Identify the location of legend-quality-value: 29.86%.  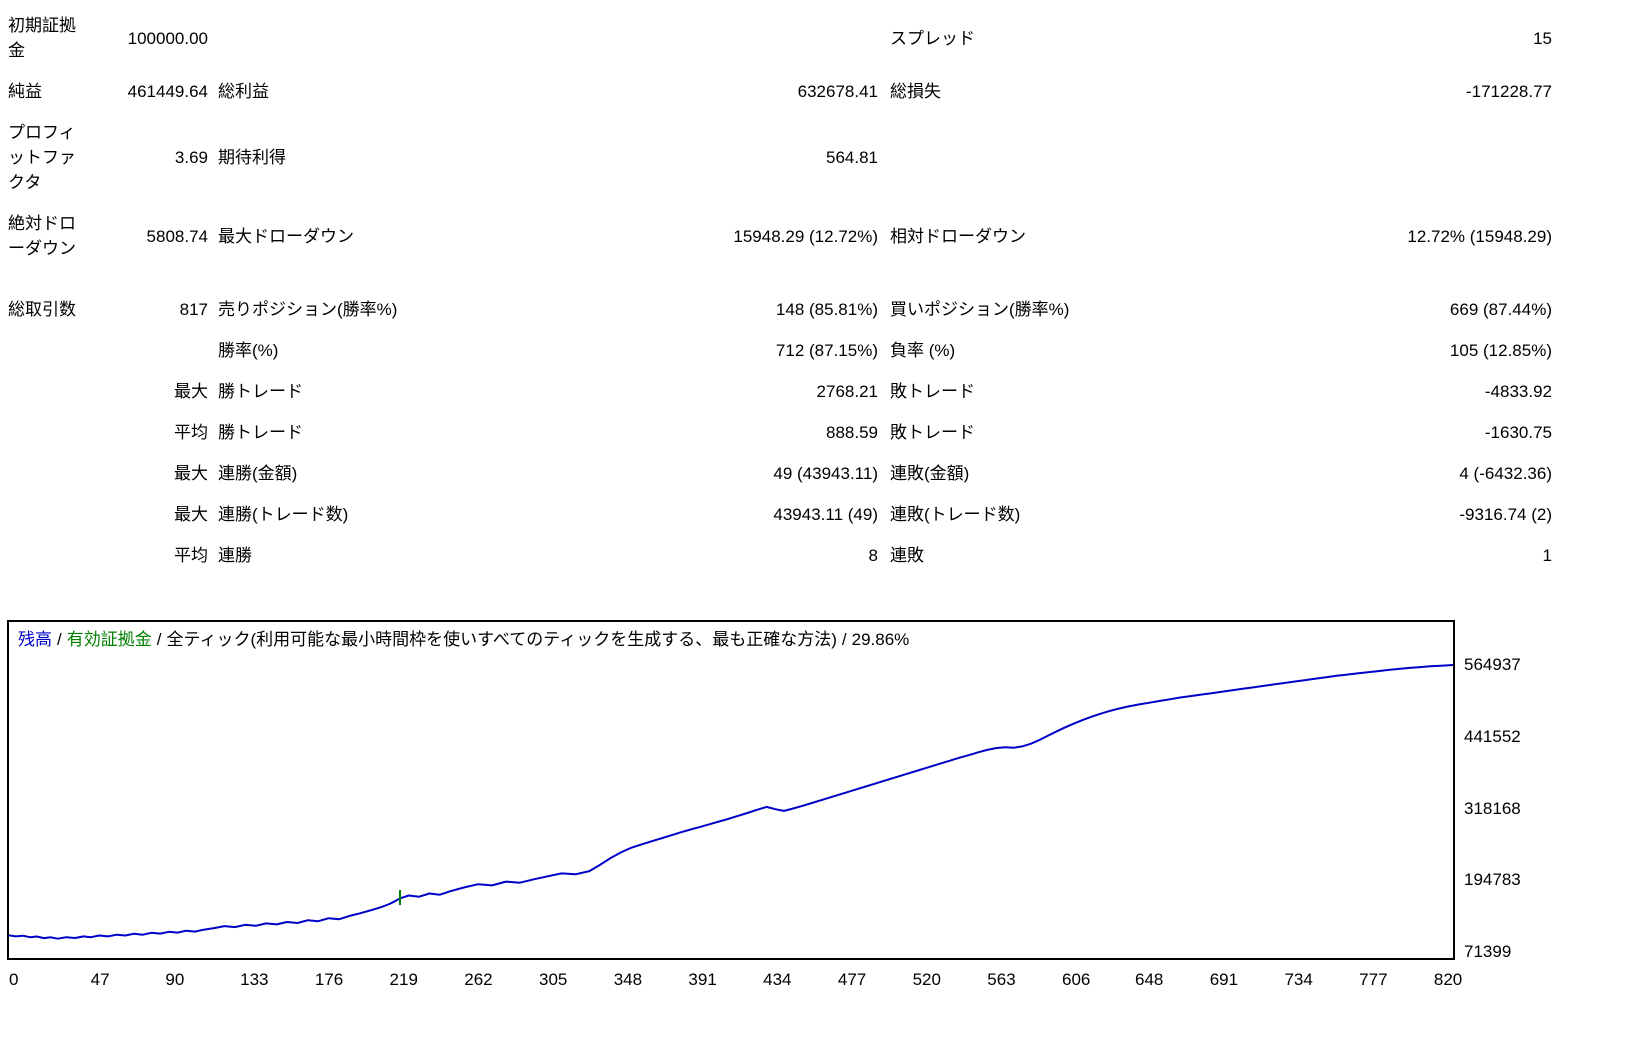
(880, 639).